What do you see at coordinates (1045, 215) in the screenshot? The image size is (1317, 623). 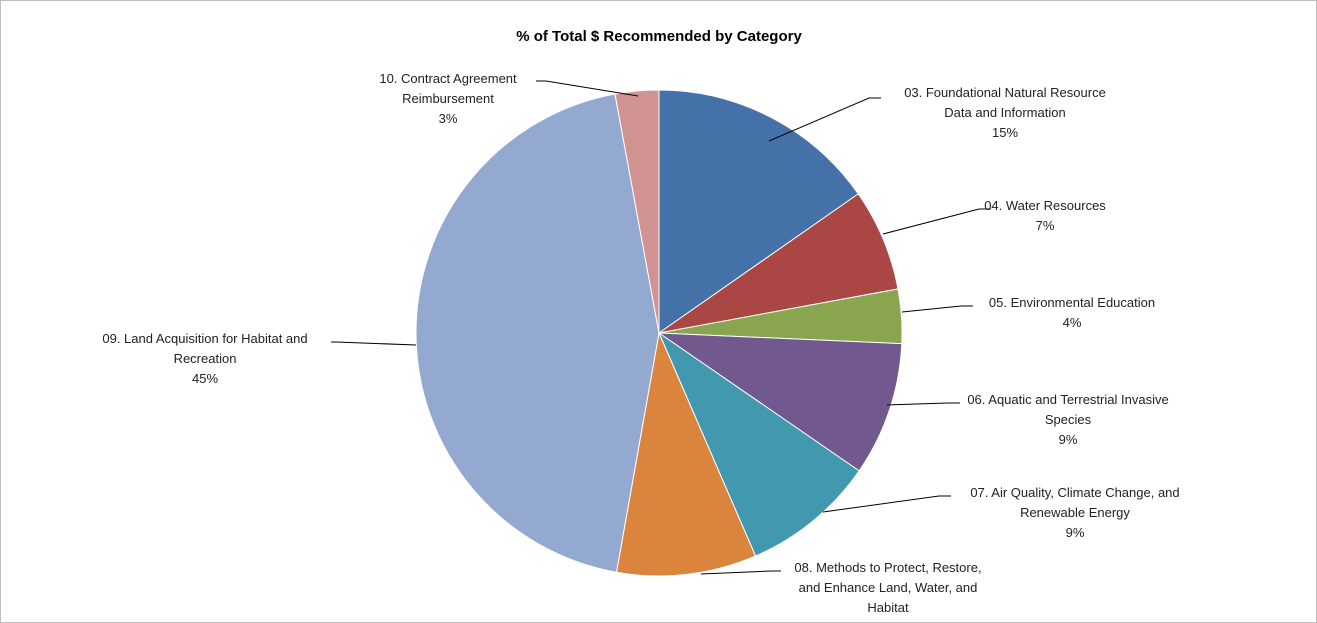 I see `slice-label-2: 04. Water Resources 7%` at bounding box center [1045, 215].